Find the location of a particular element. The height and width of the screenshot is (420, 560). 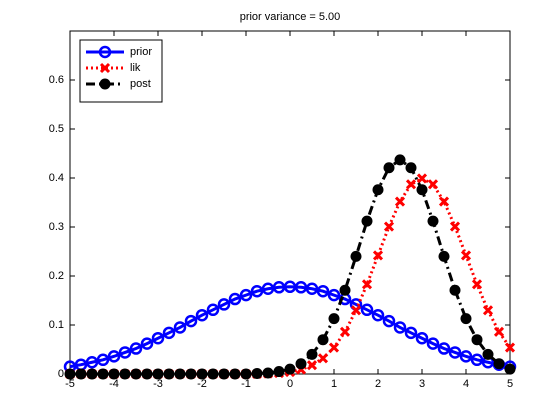

x-tick-label: 0 is located at coordinates (290, 384).